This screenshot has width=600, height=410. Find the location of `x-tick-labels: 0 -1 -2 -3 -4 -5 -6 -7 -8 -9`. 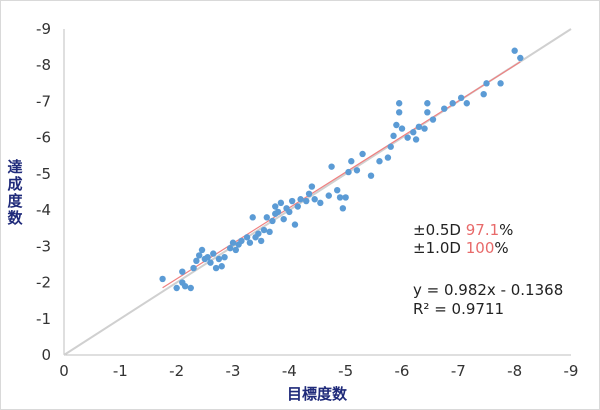

x-tick-labels: 0 -1 -2 -3 -4 -5 -6 -7 -8 -9 is located at coordinates (318, 371).